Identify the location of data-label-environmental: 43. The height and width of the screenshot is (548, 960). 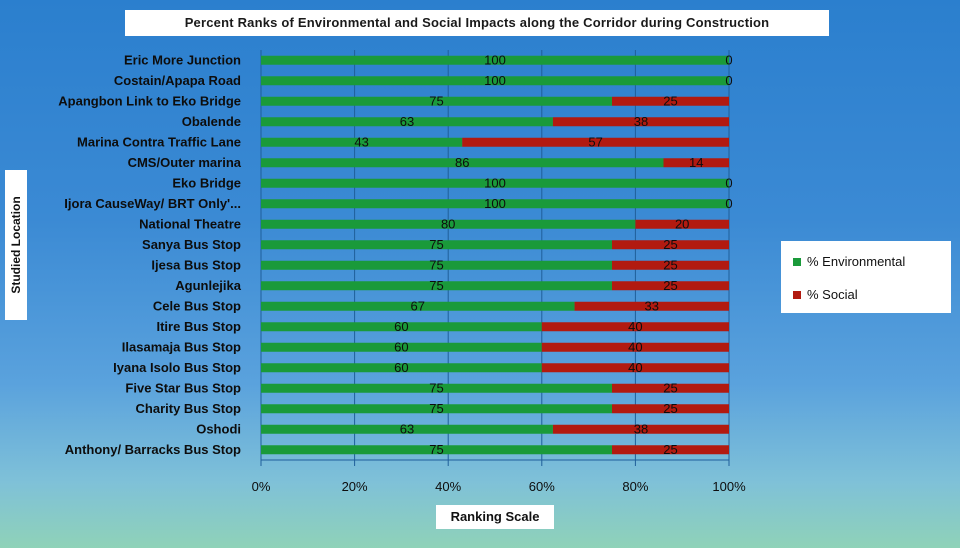
(361, 141).